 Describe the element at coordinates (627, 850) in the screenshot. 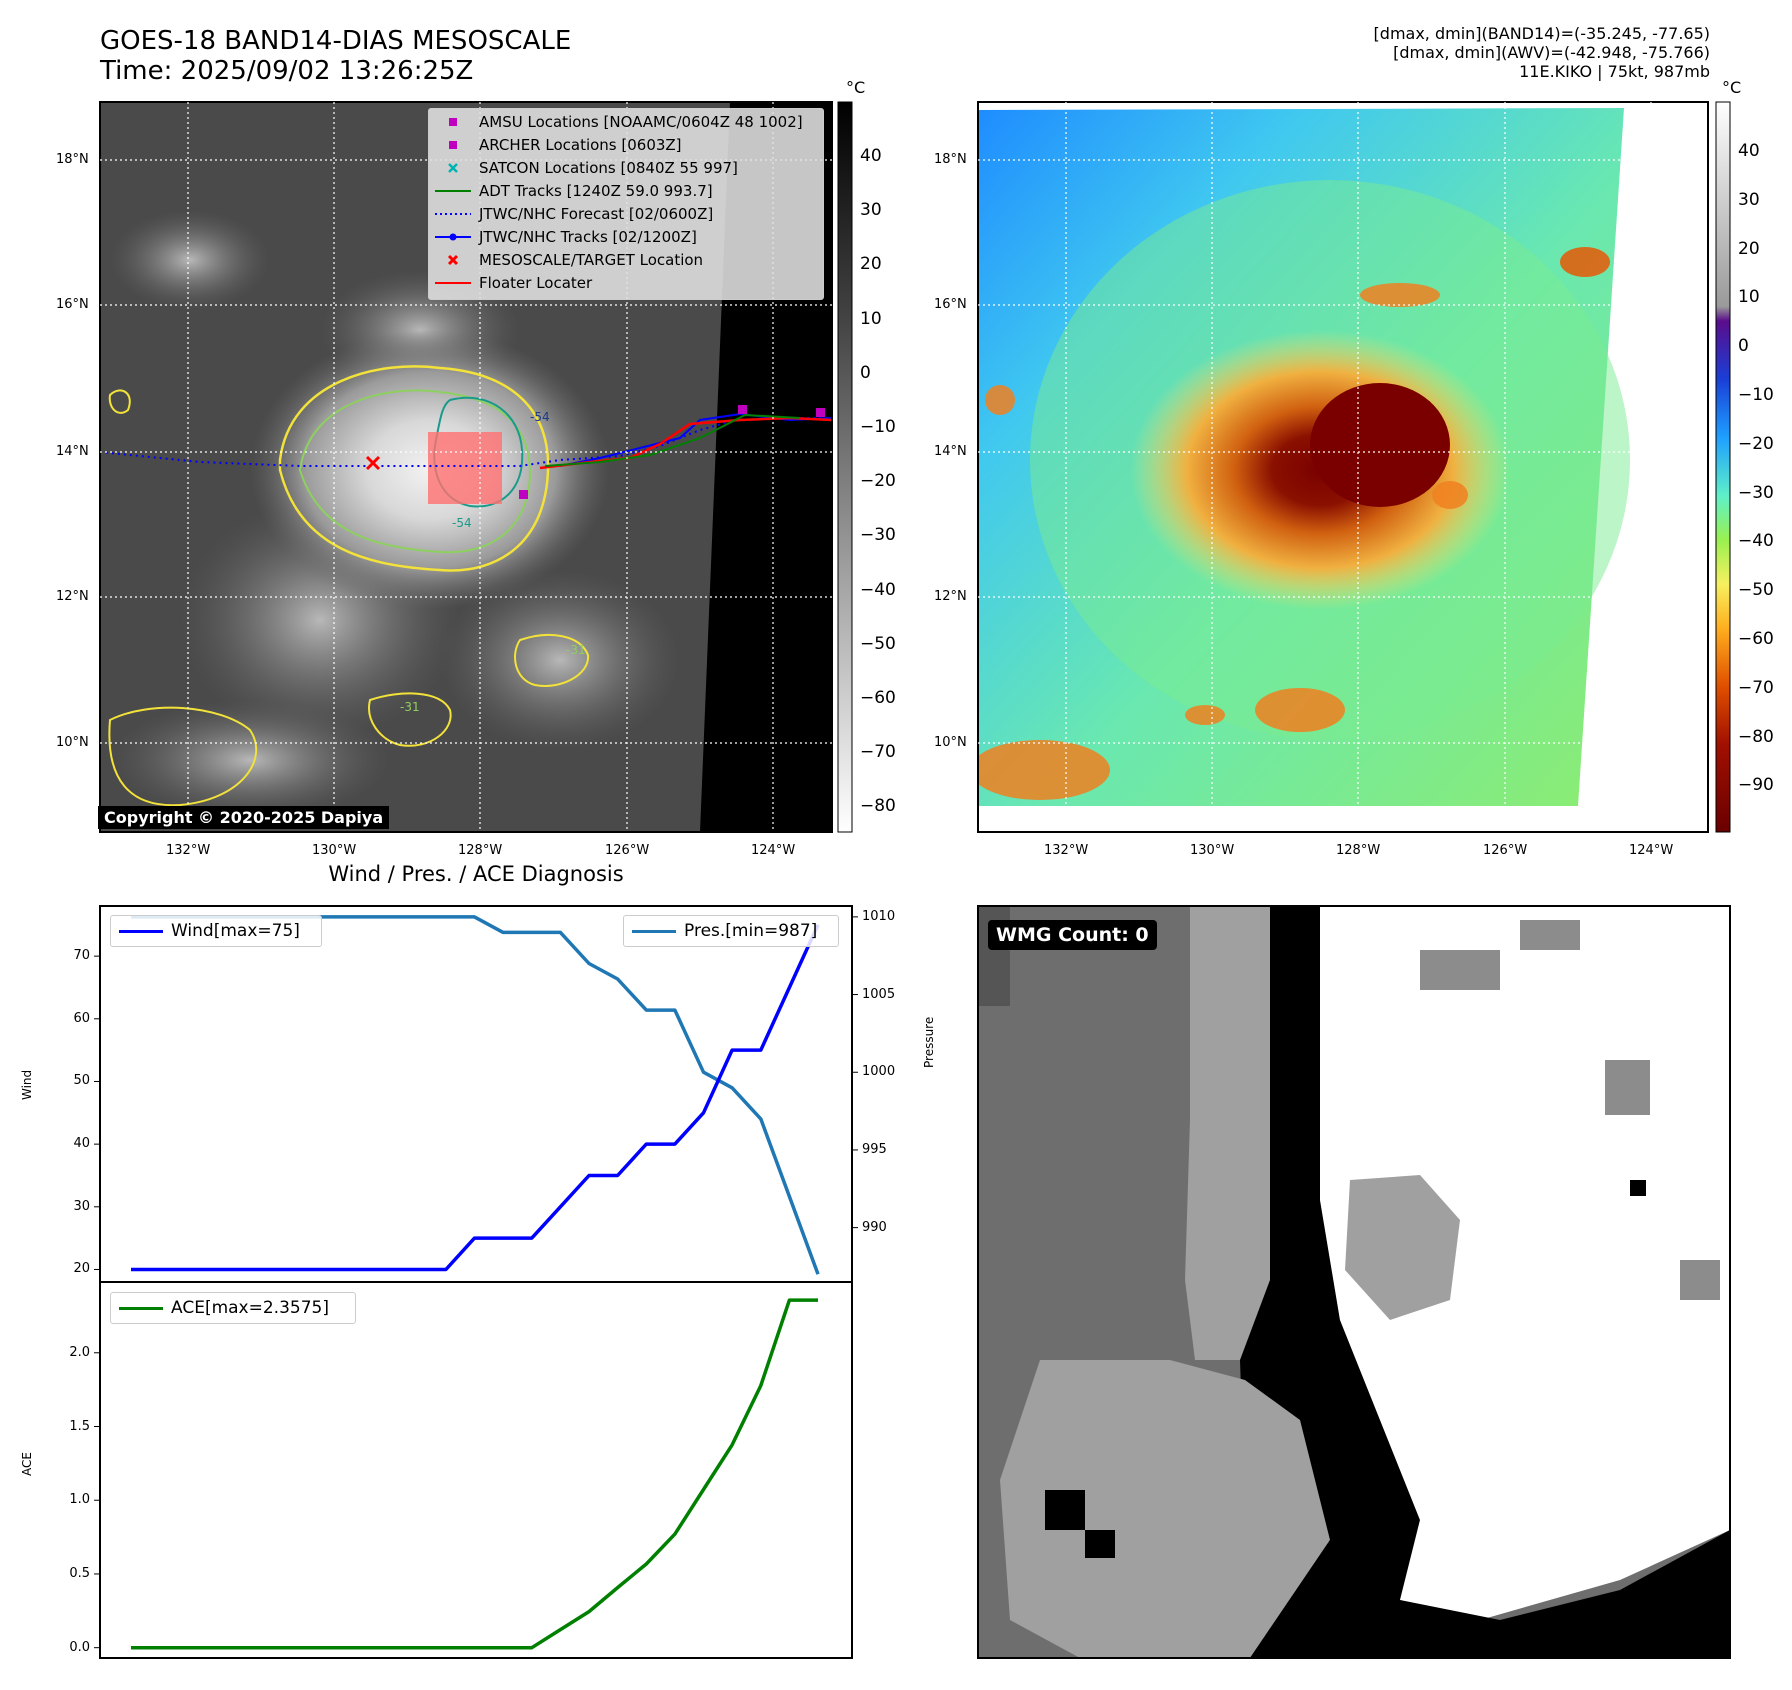

I see `lon-tick-126: 126°W` at that location.